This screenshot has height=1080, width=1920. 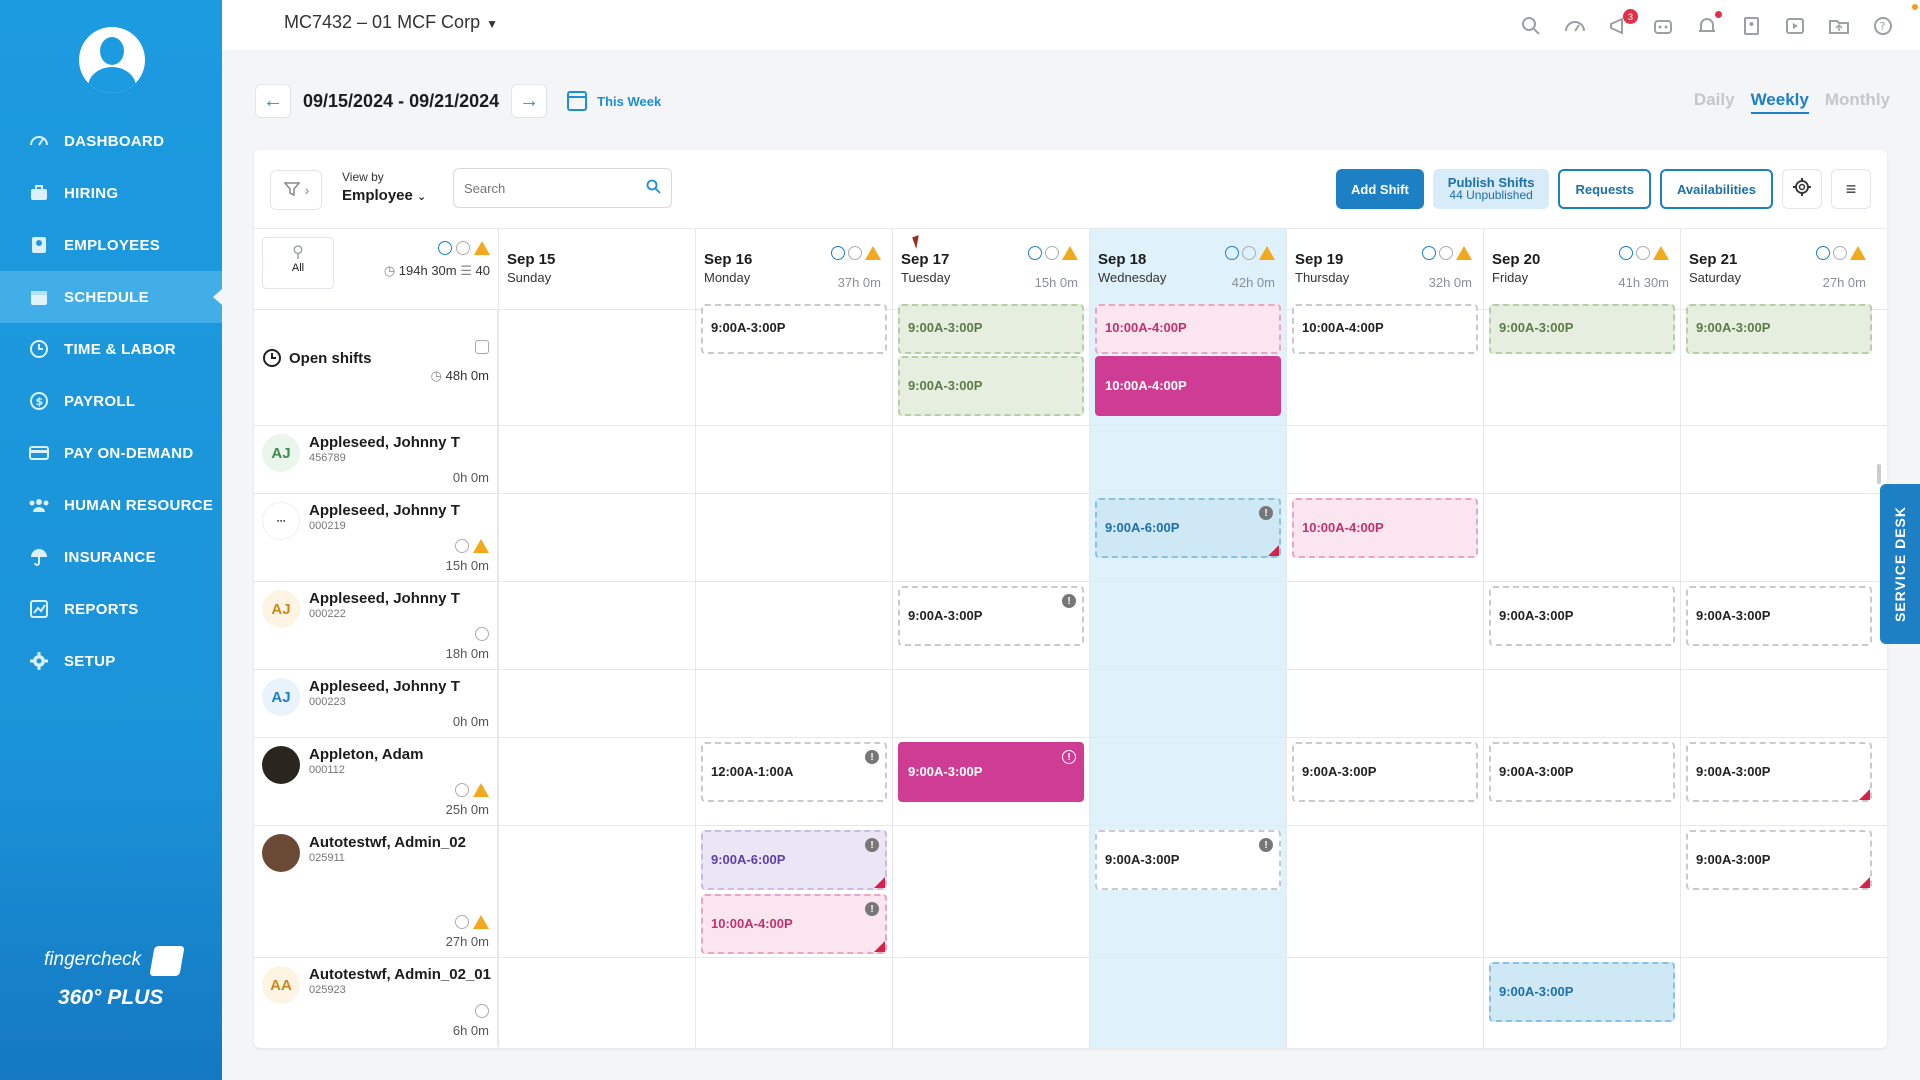 What do you see at coordinates (529, 277) in the screenshot?
I see `day-weekday: Sunday` at bounding box center [529, 277].